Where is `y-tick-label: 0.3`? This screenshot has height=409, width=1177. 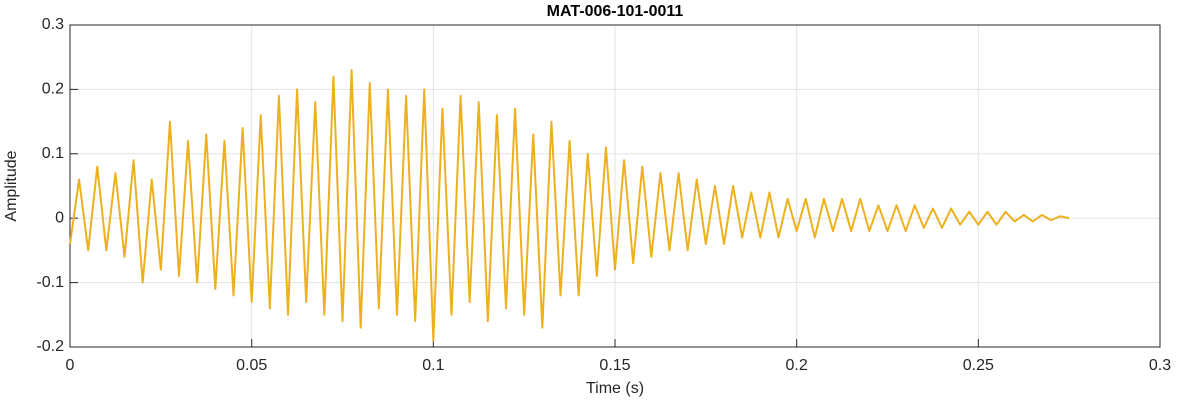
y-tick-label: 0.3 is located at coordinates (53, 24).